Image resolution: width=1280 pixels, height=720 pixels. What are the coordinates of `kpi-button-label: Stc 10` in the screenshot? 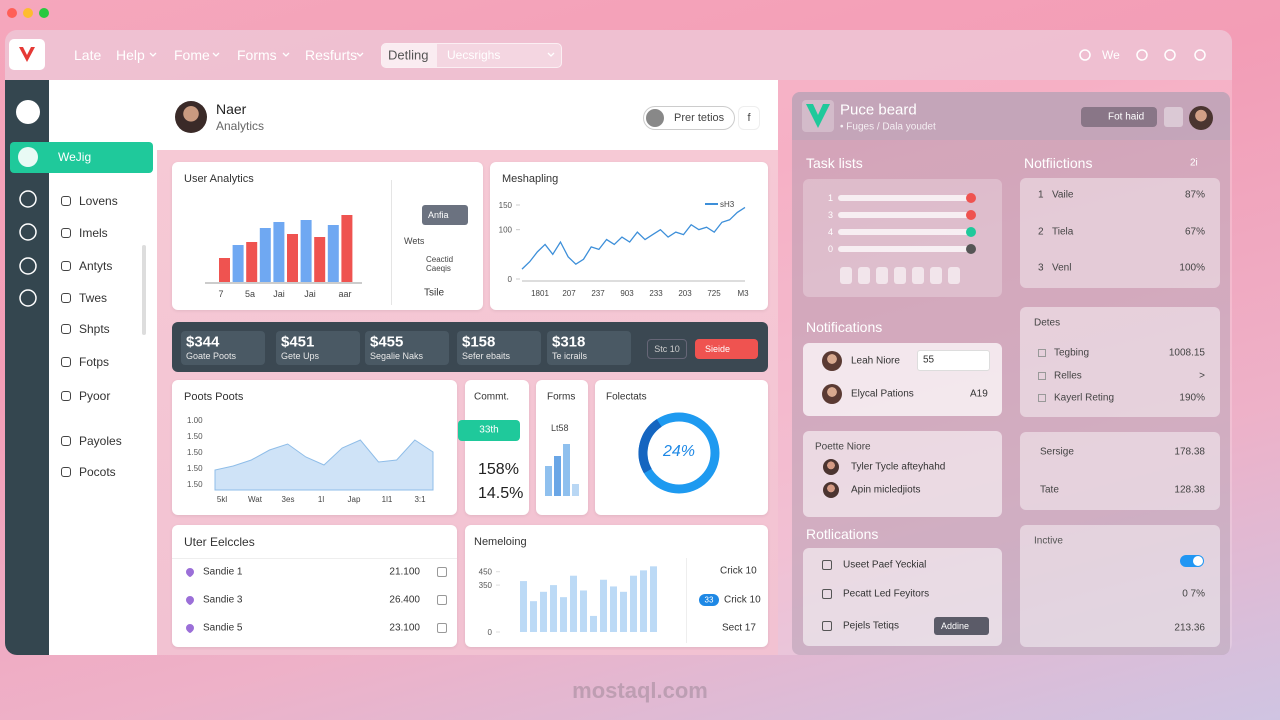 It's located at (667, 349).